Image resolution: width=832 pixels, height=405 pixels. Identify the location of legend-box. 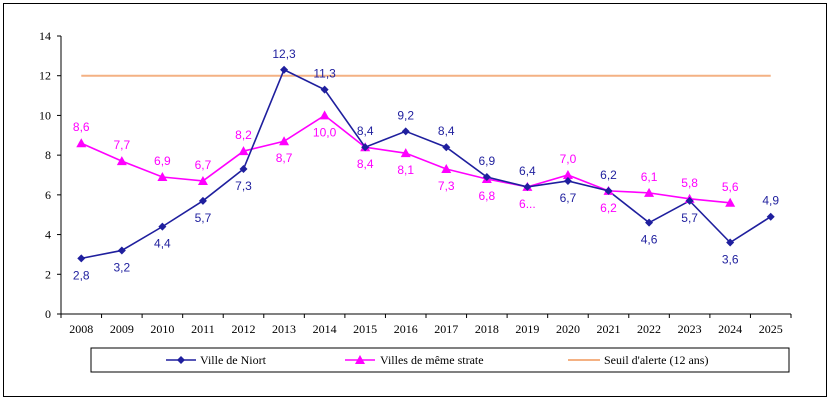
(440, 360).